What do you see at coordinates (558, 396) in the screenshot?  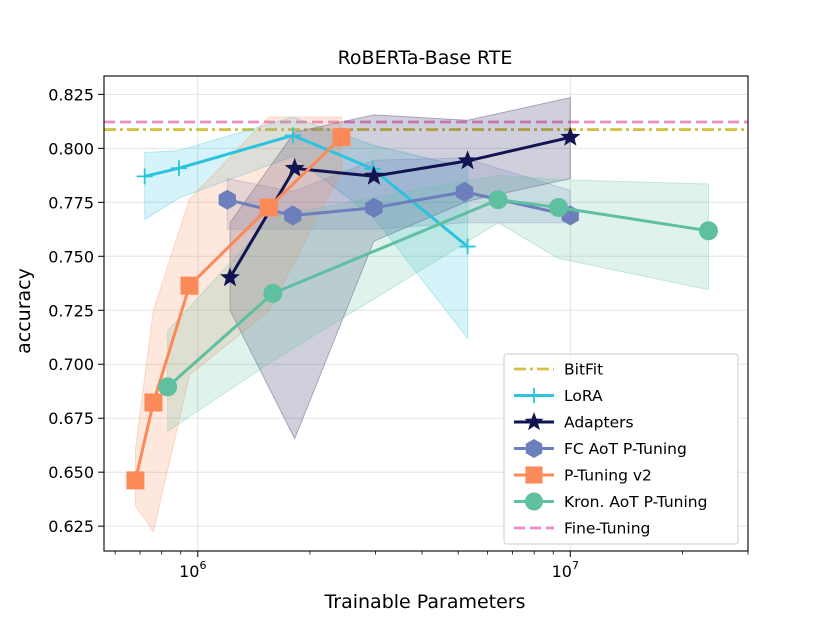 I see `legend-item-lora: LoRA` at bounding box center [558, 396].